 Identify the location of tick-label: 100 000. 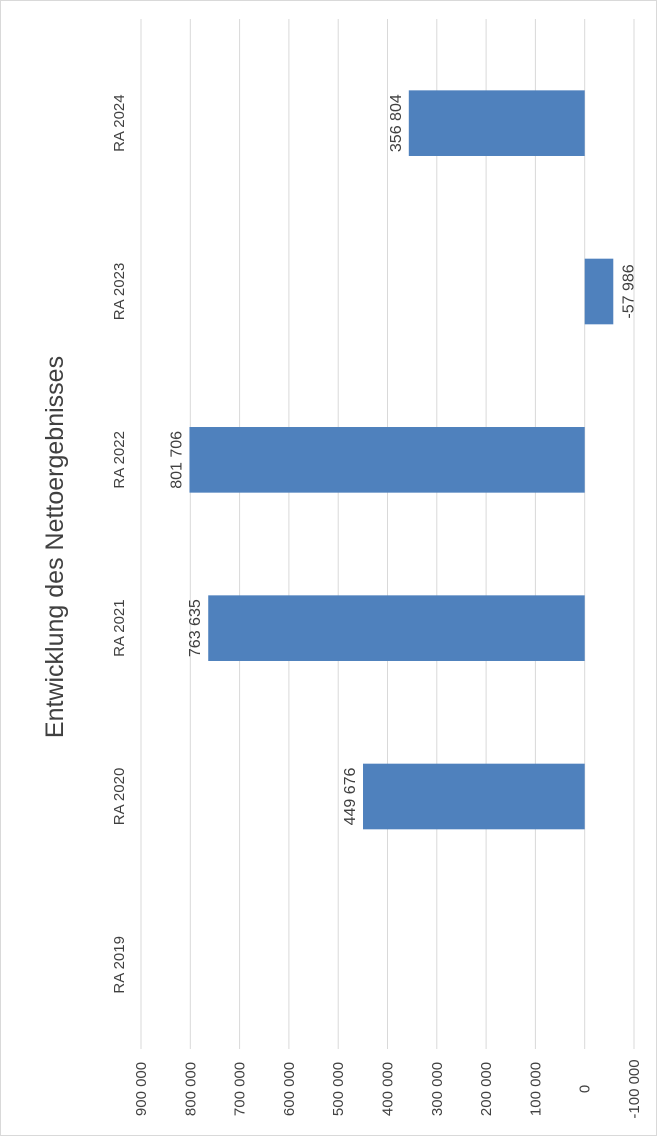
(535, 1089).